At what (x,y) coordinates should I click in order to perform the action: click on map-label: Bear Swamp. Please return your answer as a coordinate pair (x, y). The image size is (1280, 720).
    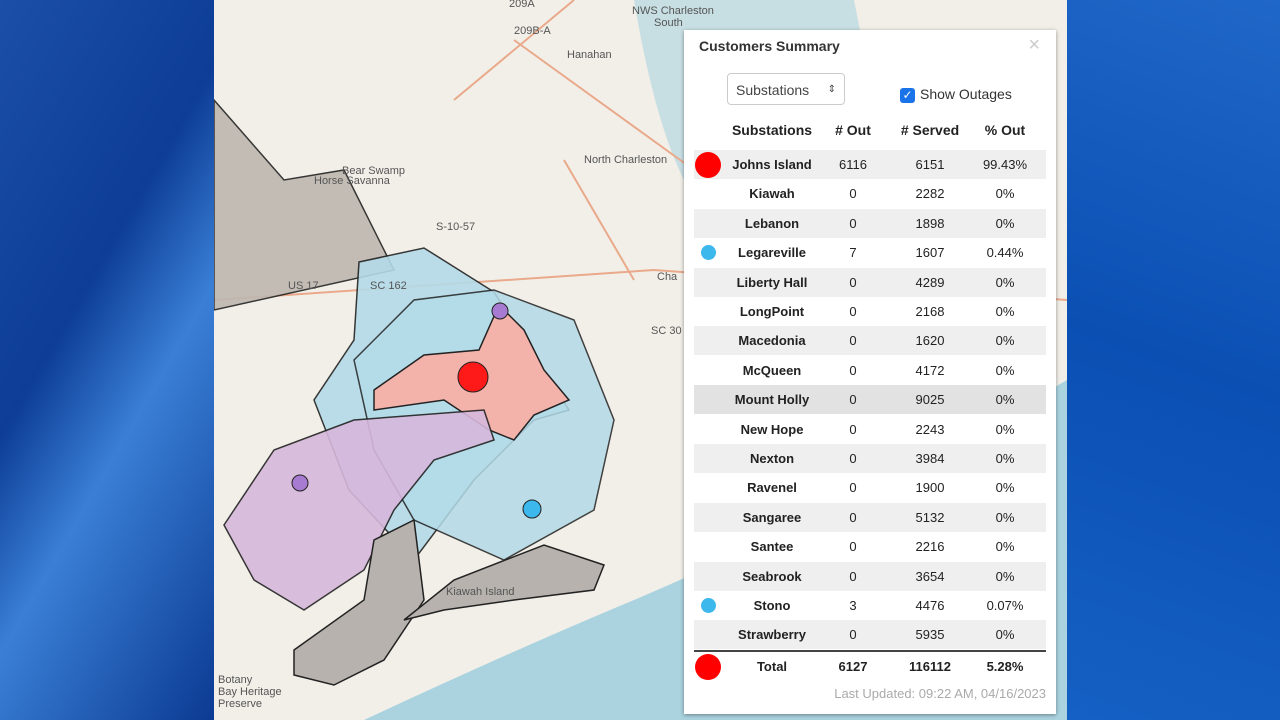
    Looking at the image, I should click on (373, 171).